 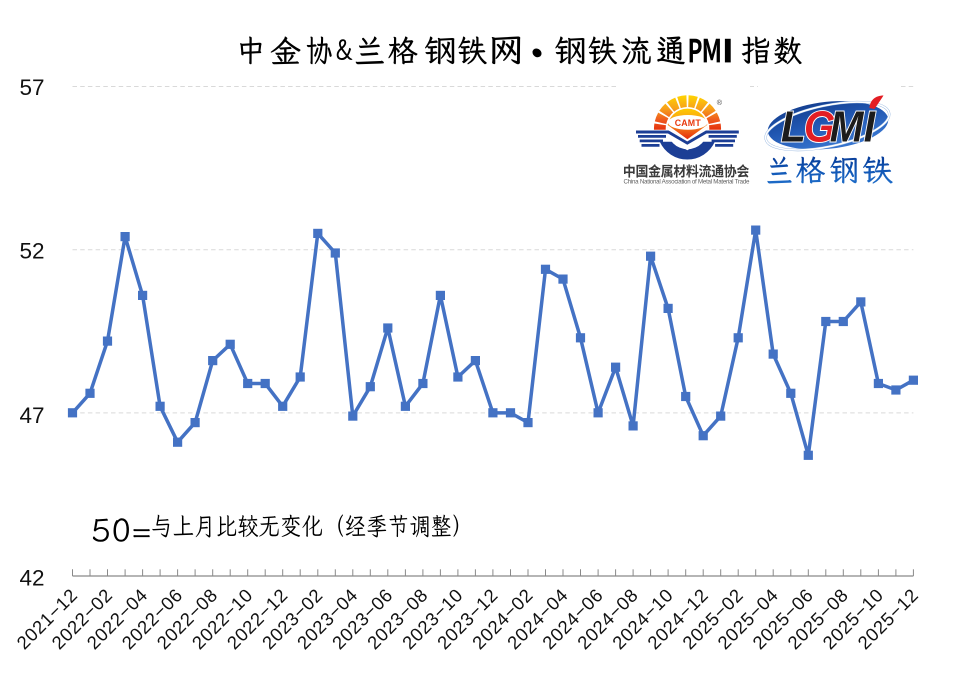 I want to click on svg-text: 57, so click(x=31, y=87).